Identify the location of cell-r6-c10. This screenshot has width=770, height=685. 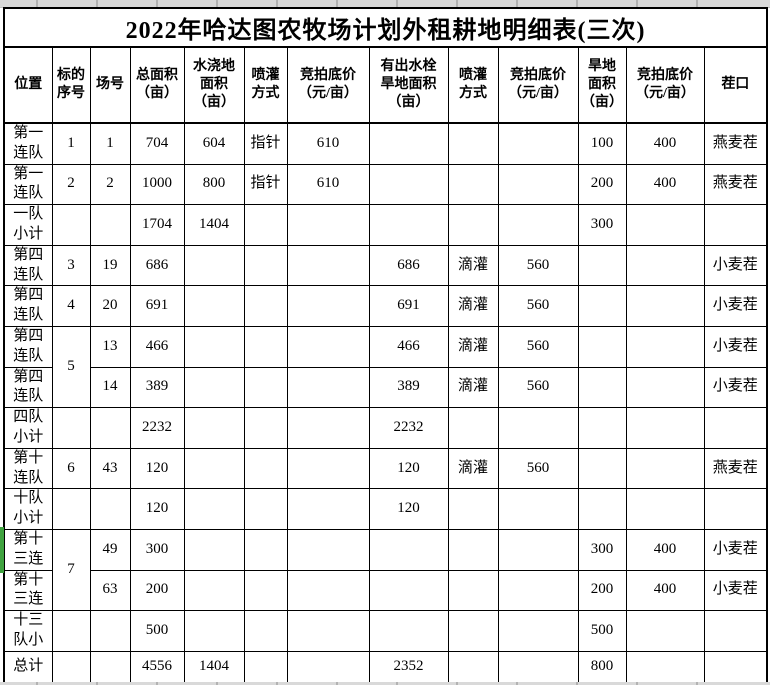
(602, 387).